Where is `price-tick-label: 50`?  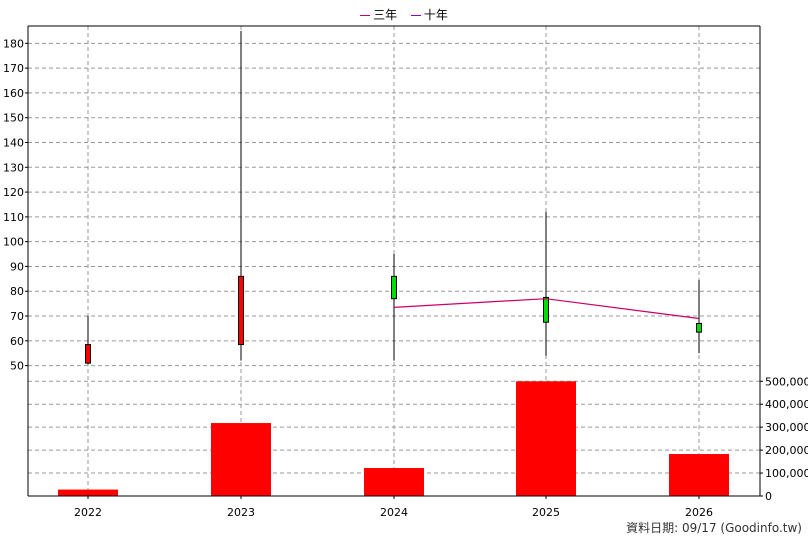 price-tick-label: 50 is located at coordinates (17, 366).